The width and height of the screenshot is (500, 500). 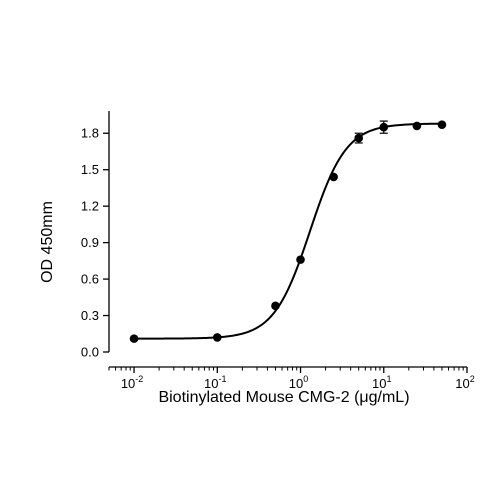 What do you see at coordinates (90, 279) in the screenshot?
I see `y-tick-label: 0.6` at bounding box center [90, 279].